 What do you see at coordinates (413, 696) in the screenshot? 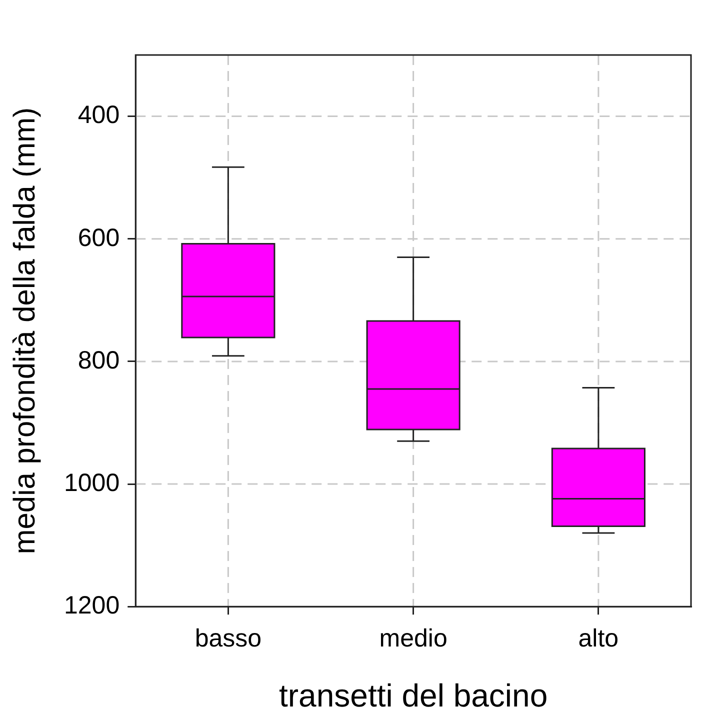
I see `x-axis-title: transetti del bacino` at bounding box center [413, 696].